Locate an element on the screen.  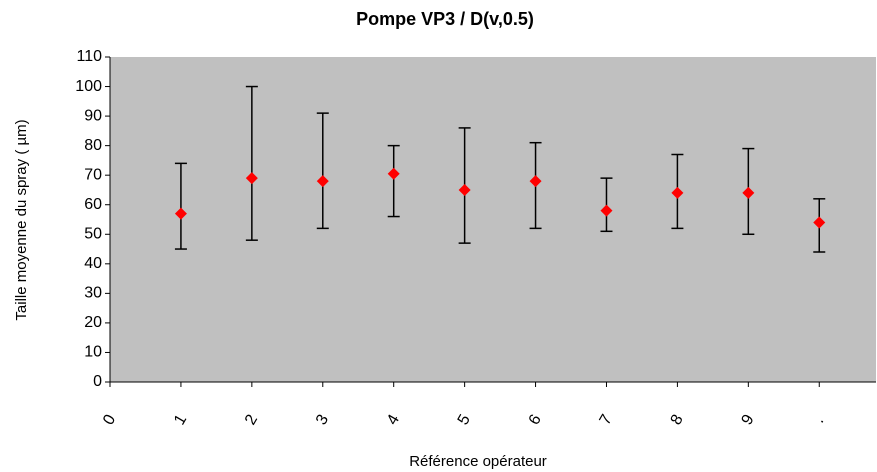
chart-title: Pompe VP3 / D(v,0.5) is located at coordinates (445, 19).